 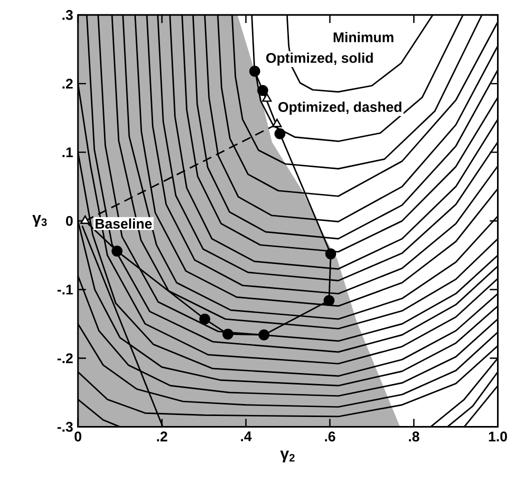 What do you see at coordinates (67, 83) in the screenshot?
I see `y-tick-label: .2` at bounding box center [67, 83].